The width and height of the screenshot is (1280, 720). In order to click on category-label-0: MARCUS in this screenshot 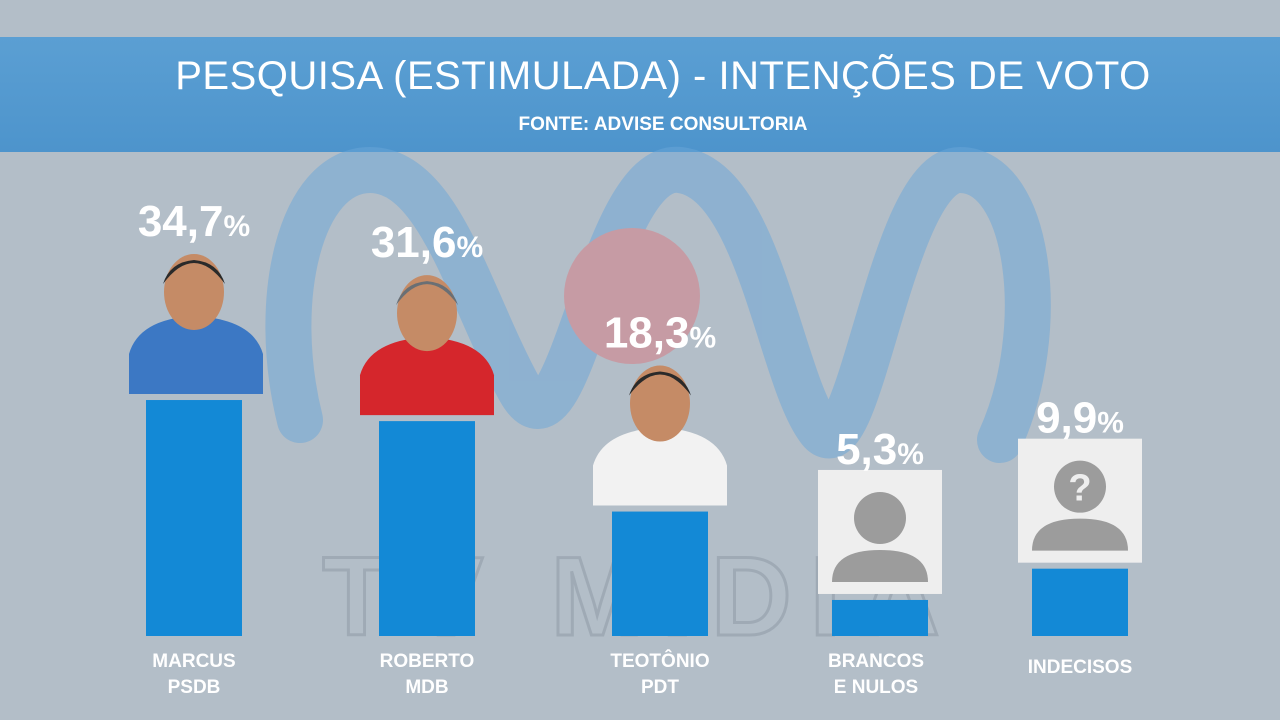, I will do `click(193, 661)`.